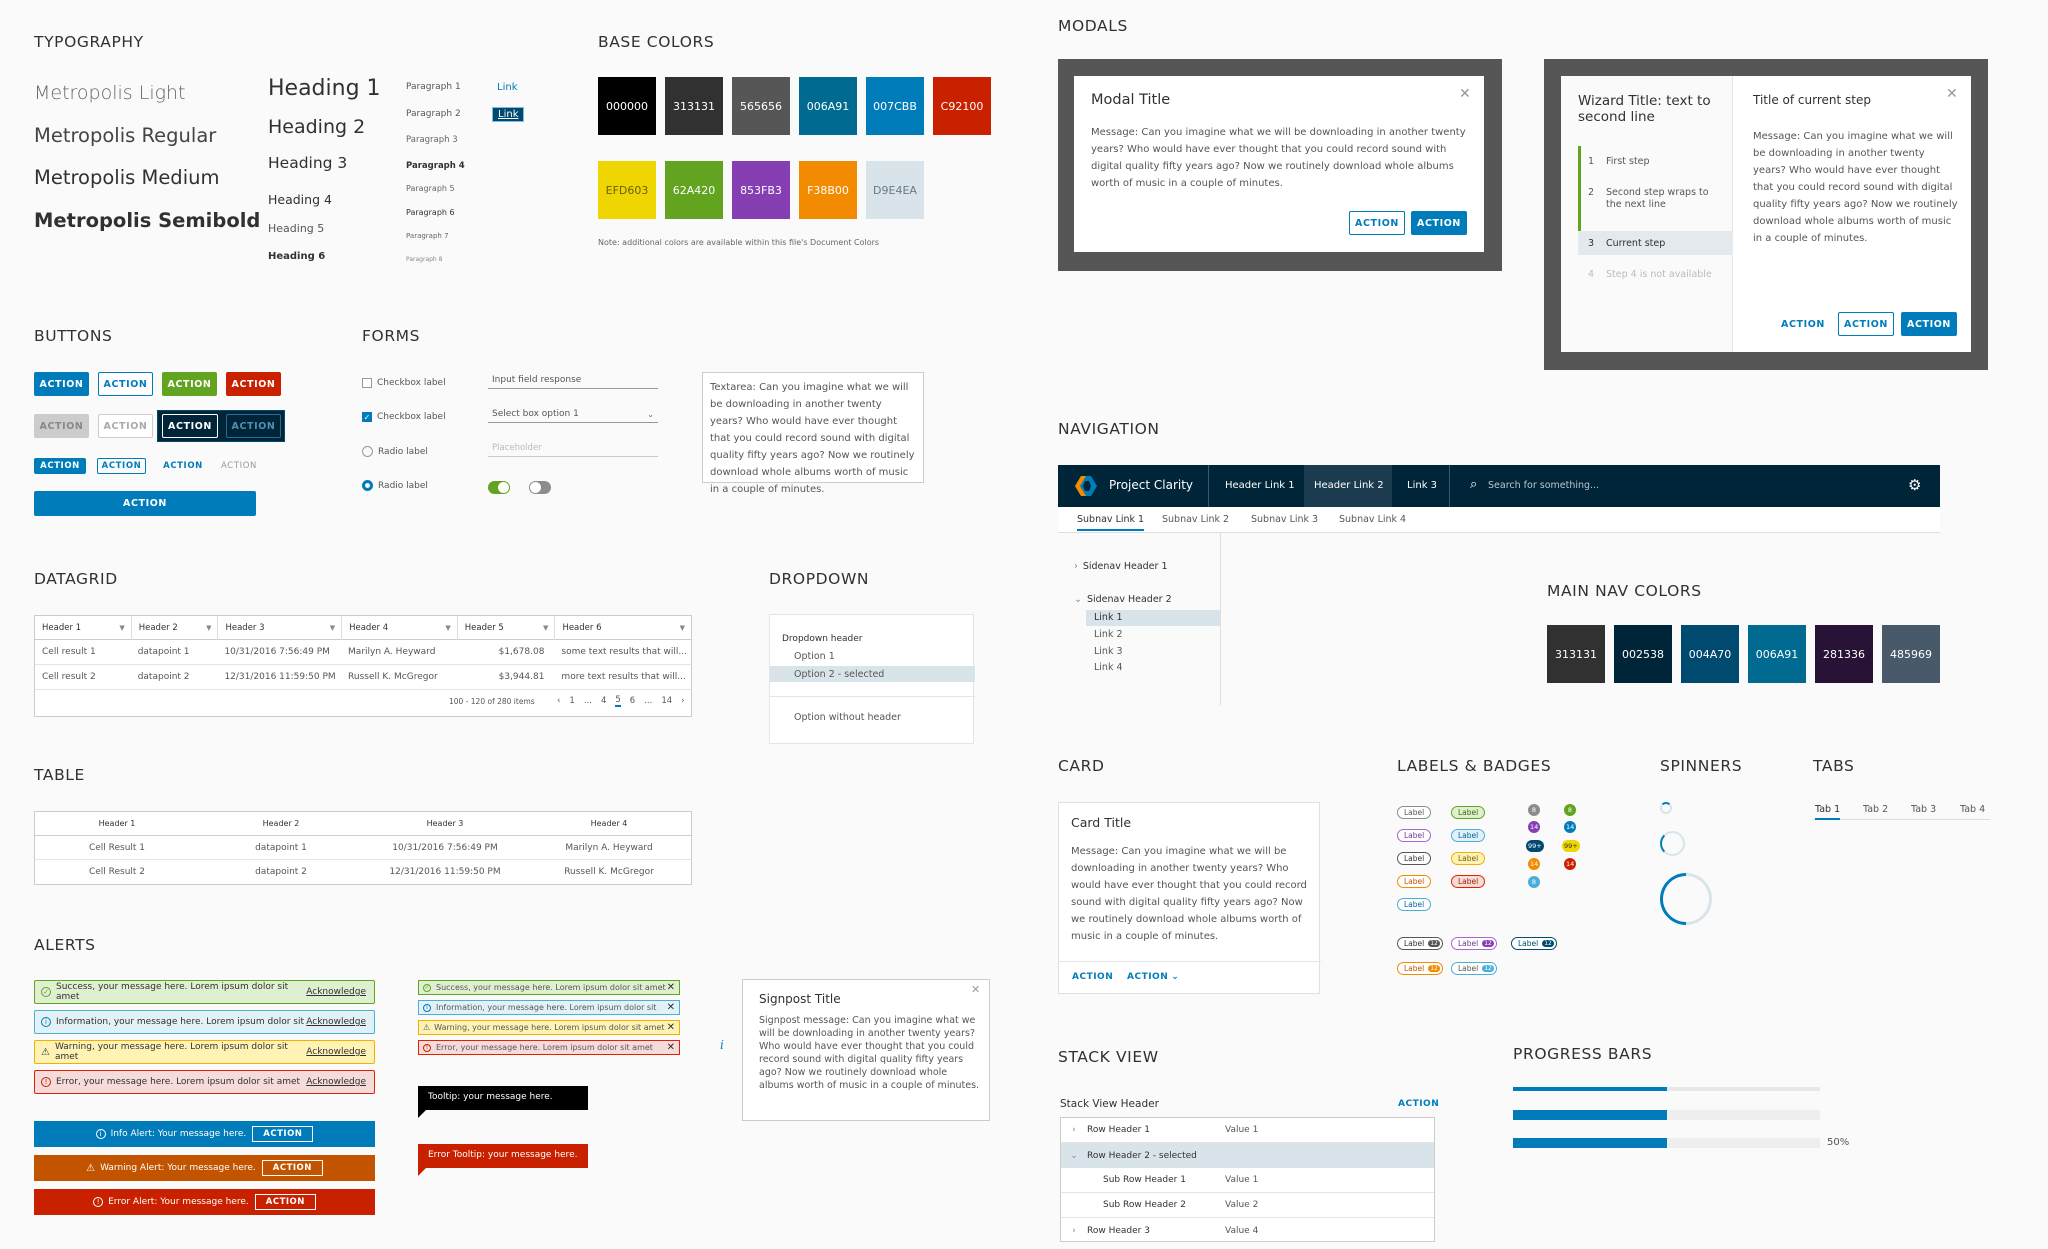  Describe the element at coordinates (508, 114) in the screenshot. I see `link-active: Link` at that location.